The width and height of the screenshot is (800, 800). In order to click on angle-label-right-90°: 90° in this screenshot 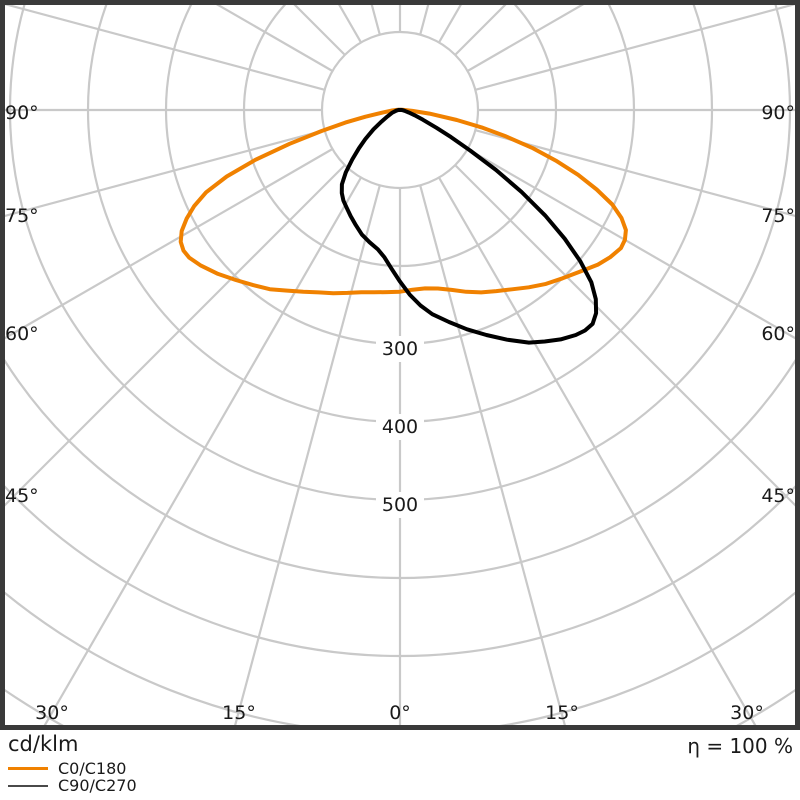, I will do `click(778, 113)`.